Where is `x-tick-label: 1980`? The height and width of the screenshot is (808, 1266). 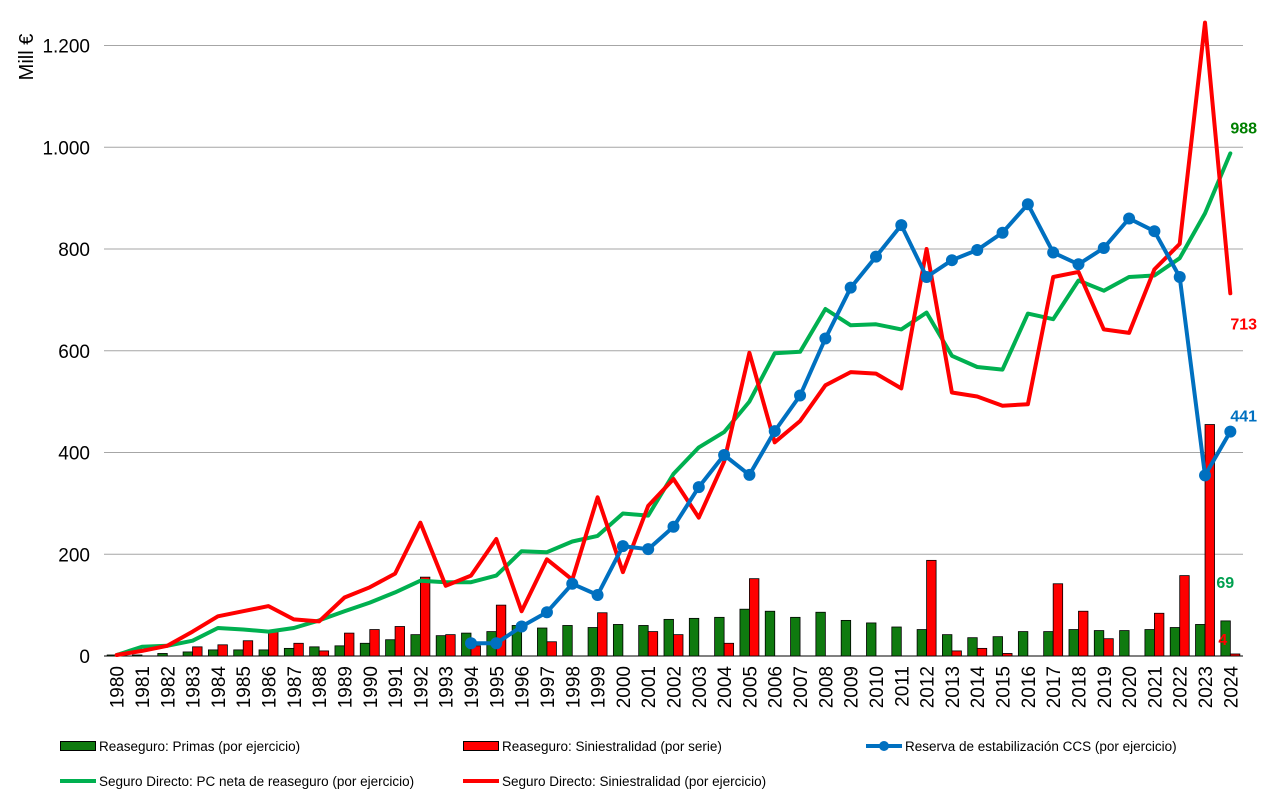 x-tick-label: 1980 is located at coordinates (118, 687).